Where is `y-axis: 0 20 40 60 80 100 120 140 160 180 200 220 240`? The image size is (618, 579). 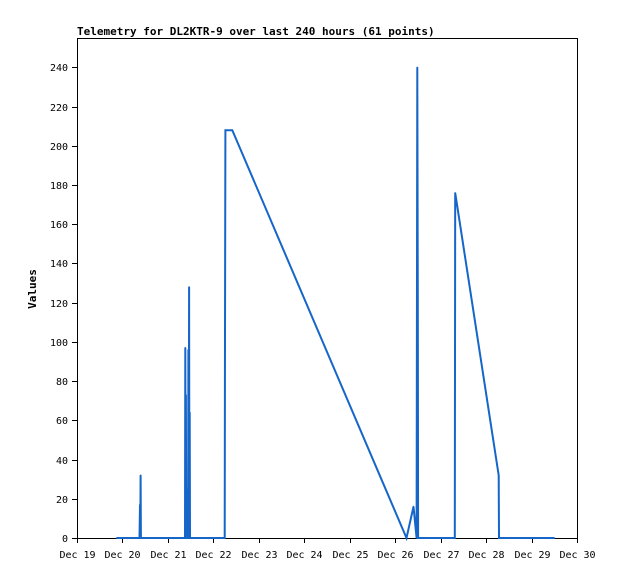
y-axis: 0 20 40 60 80 100 120 140 160 180 200 220 240 is located at coordinates (63, 304).